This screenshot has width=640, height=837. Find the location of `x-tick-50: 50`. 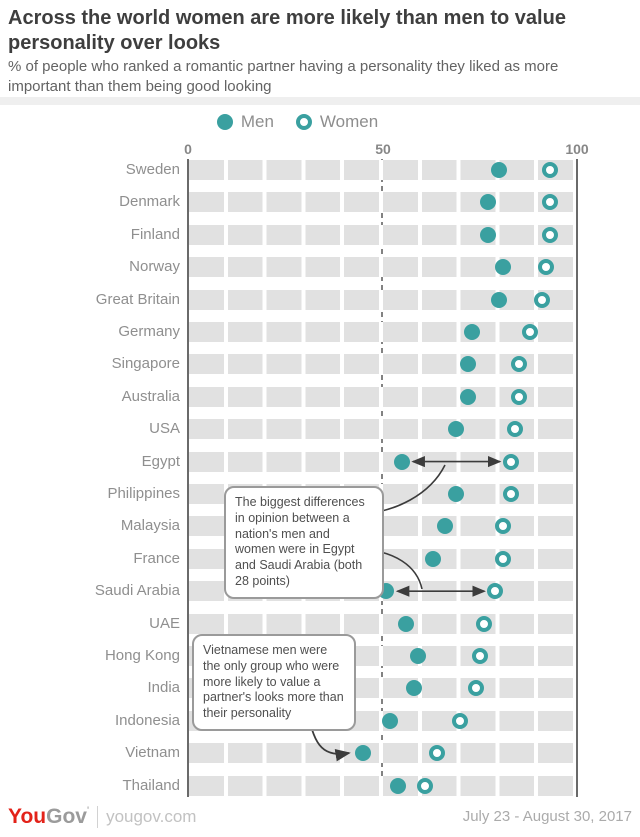

x-tick-50: 50 is located at coordinates (383, 149).